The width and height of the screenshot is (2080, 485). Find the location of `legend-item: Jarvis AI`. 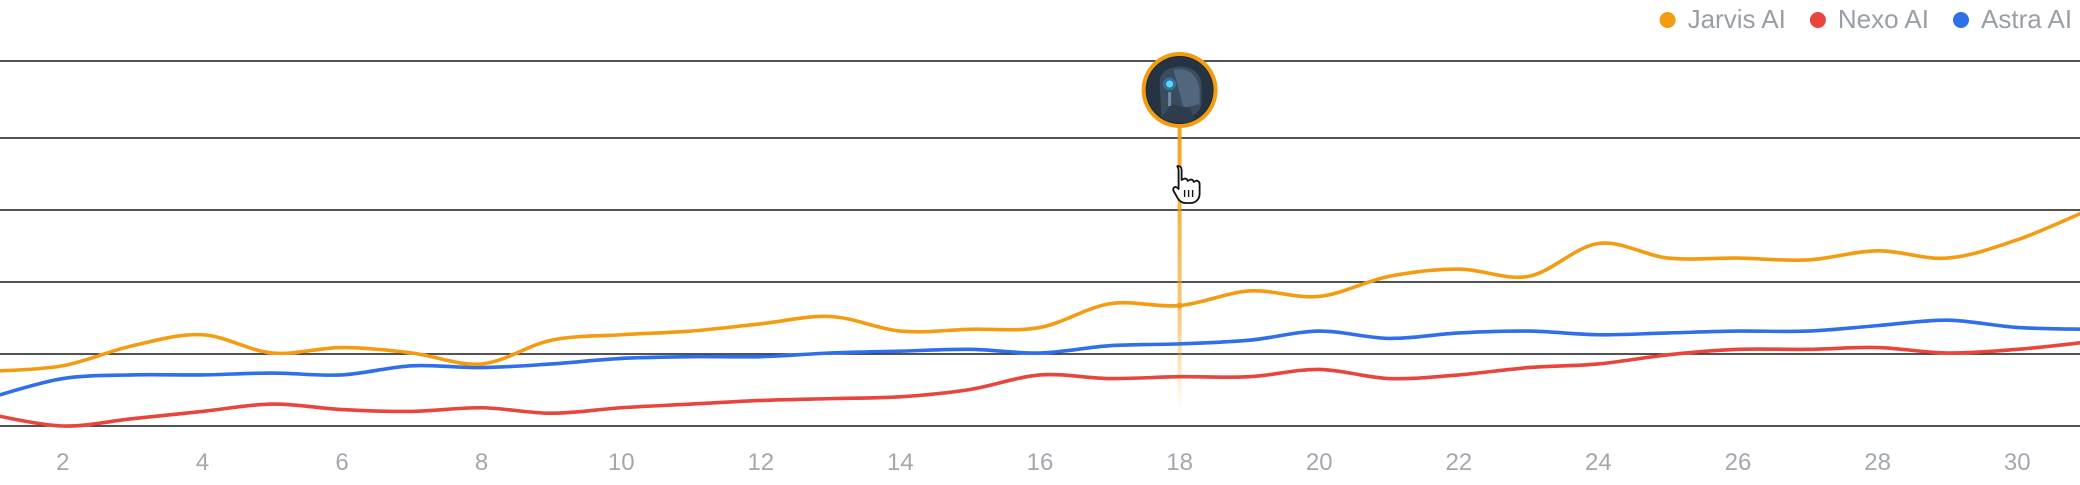

legend-item: Jarvis AI is located at coordinates (1722, 19).